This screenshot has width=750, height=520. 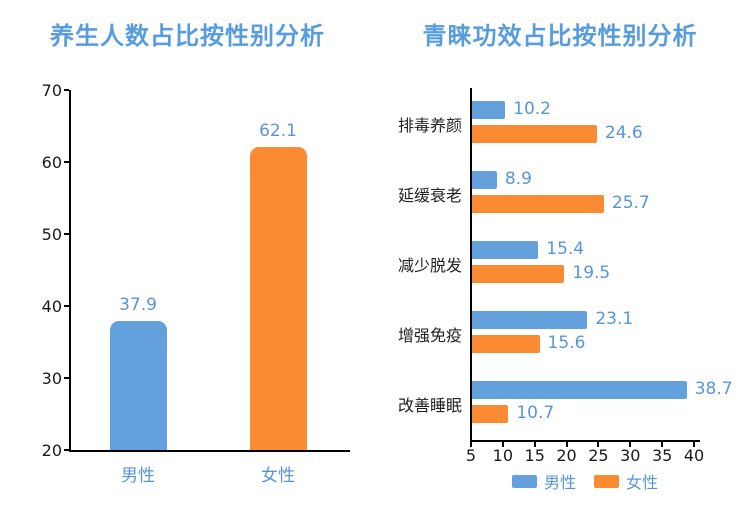 I want to click on right-x-tick-label: 15, so click(x=534, y=455).